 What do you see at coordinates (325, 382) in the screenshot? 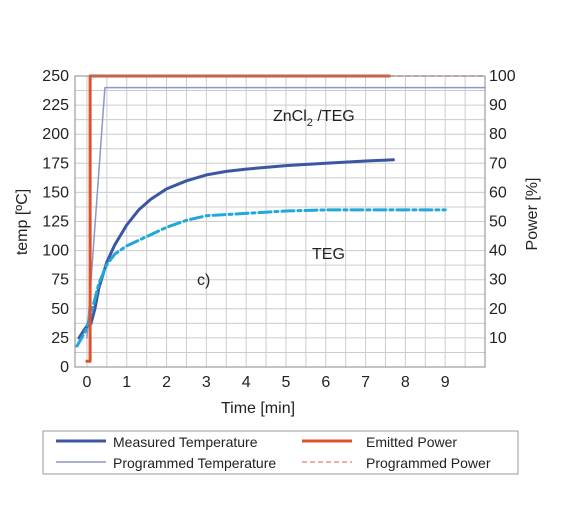
I see `x-tick-label: 6` at bounding box center [325, 382].